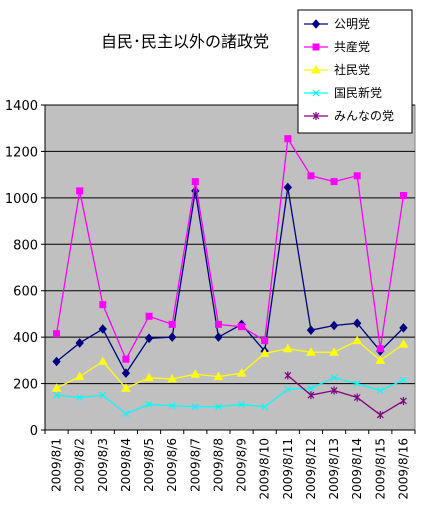 Image resolution: width=442 pixels, height=522 pixels. Describe the element at coordinates (352, 23) in the screenshot. I see `legend-label: 公明党` at that location.